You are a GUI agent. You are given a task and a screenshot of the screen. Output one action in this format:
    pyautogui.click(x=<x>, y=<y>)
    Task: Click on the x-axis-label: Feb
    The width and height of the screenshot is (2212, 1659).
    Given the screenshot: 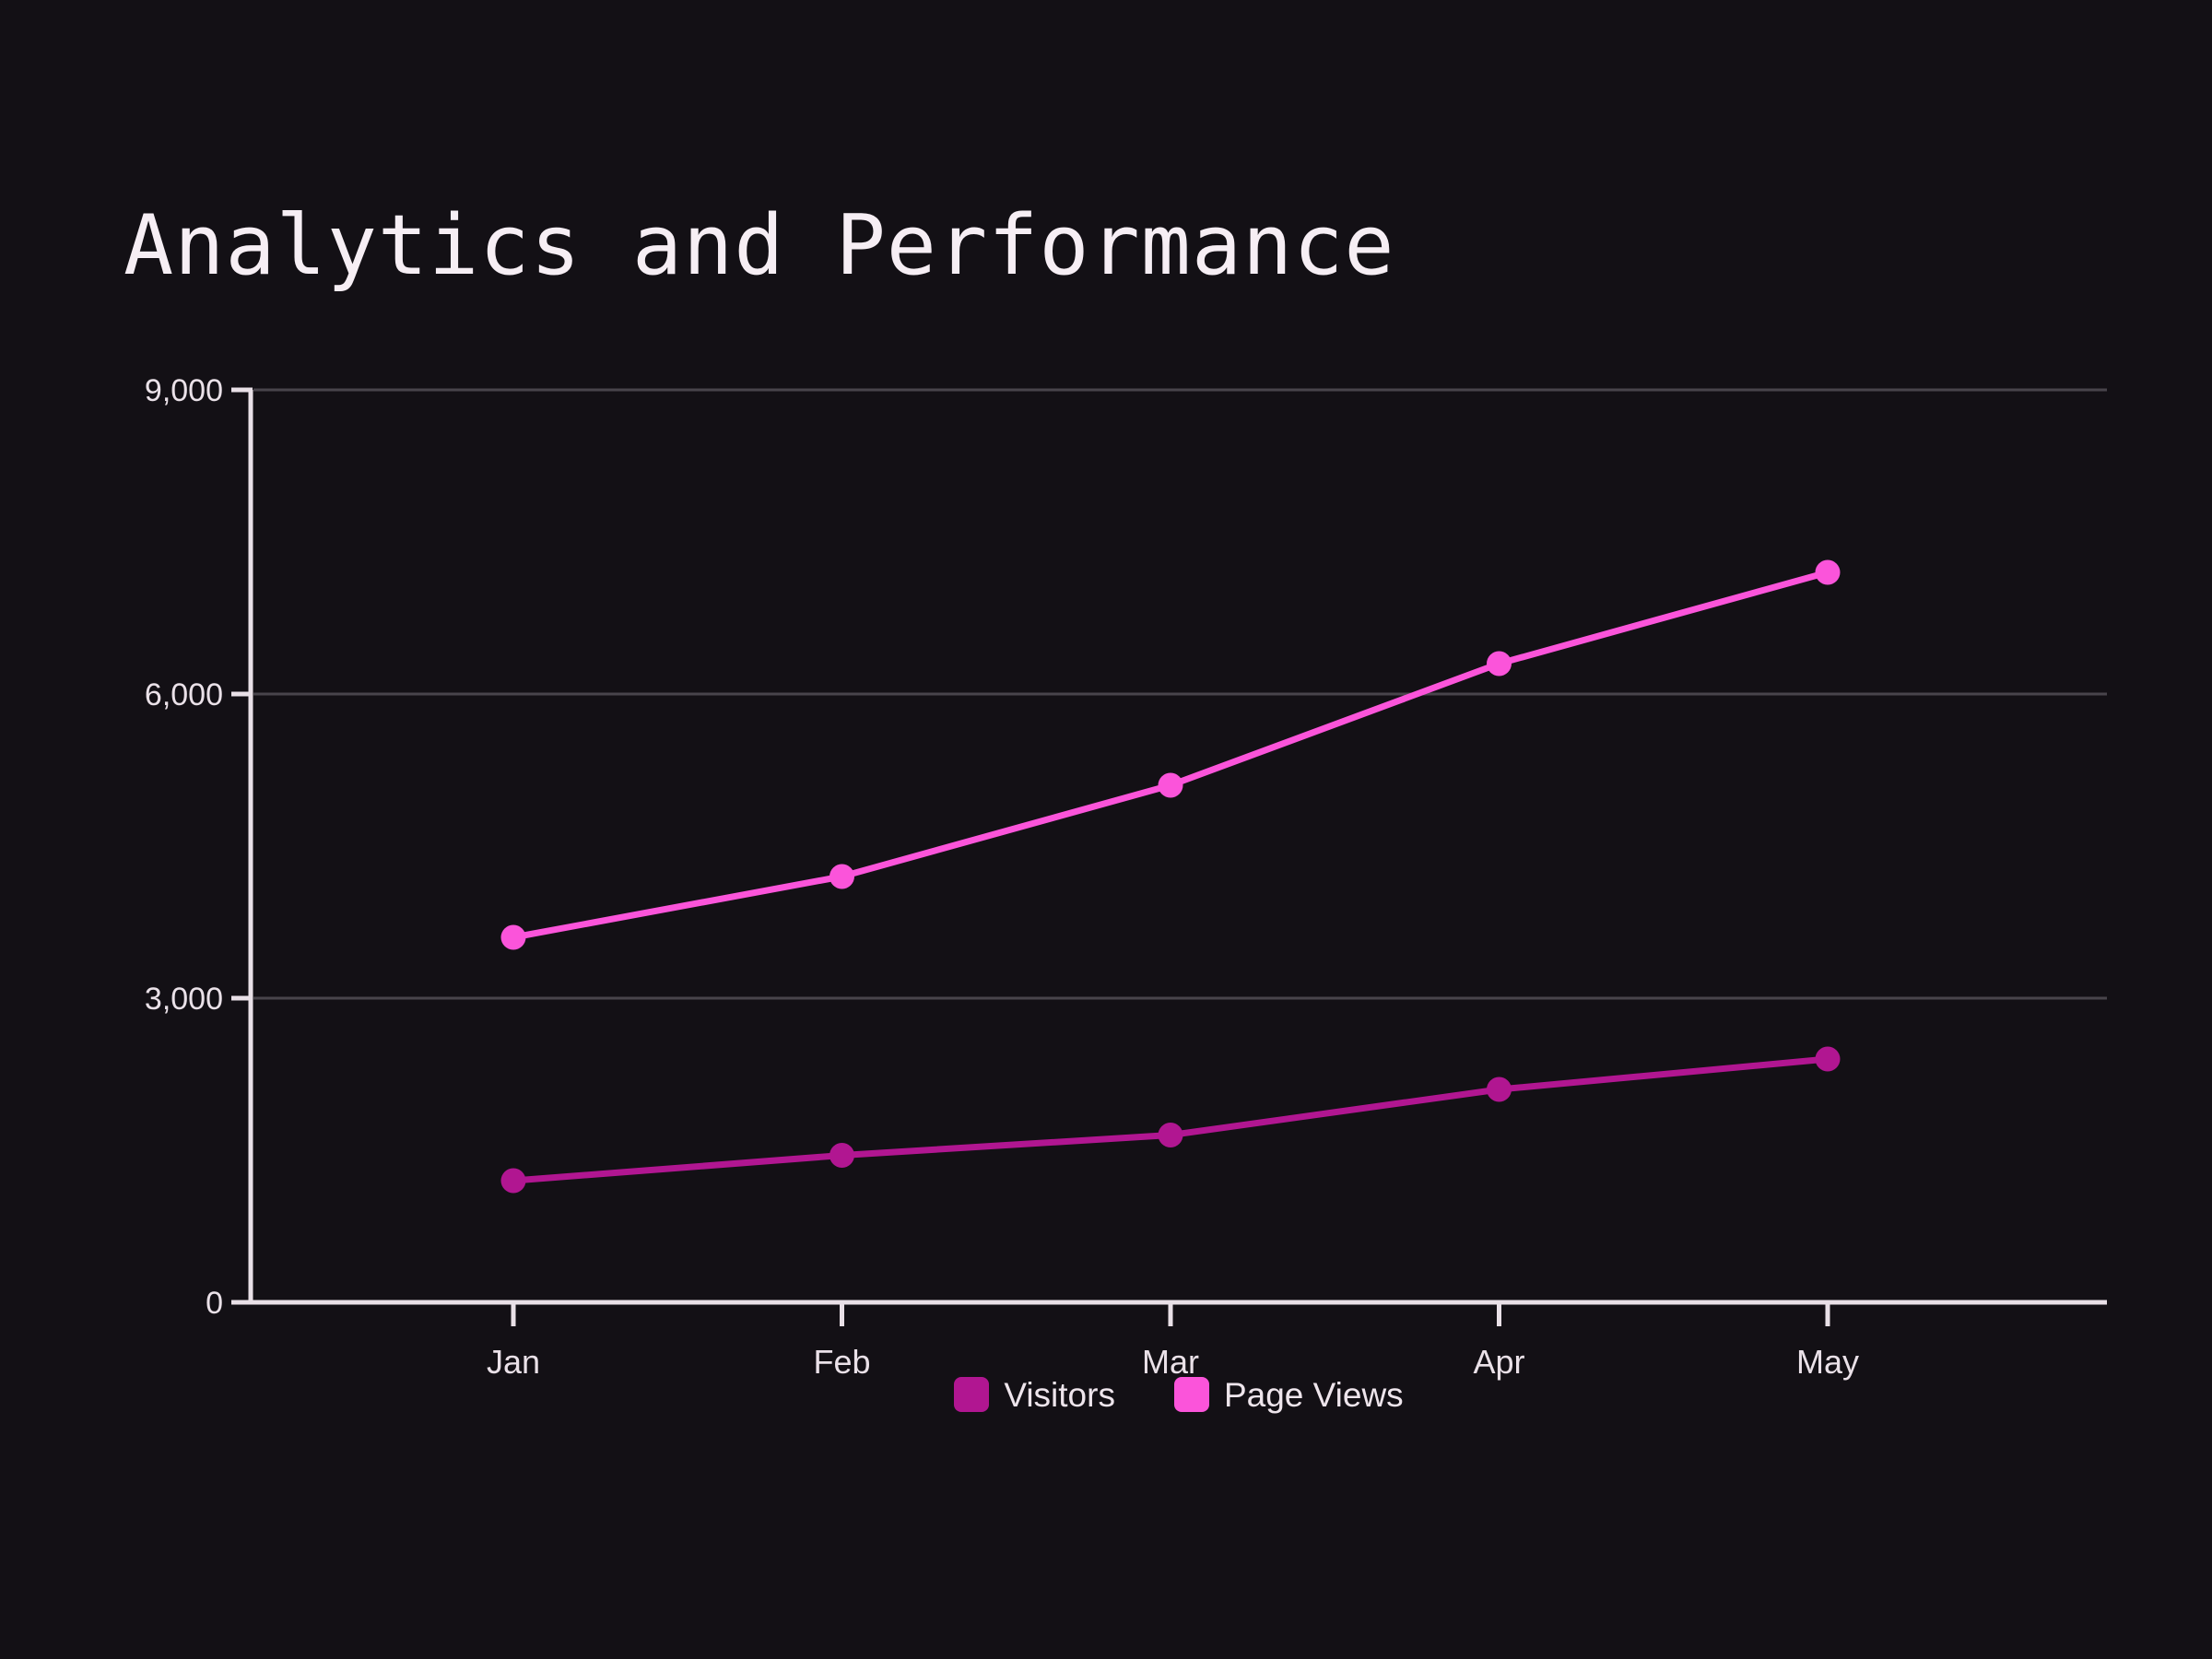 What is the action you would take?
    pyautogui.click(x=841, y=1362)
    